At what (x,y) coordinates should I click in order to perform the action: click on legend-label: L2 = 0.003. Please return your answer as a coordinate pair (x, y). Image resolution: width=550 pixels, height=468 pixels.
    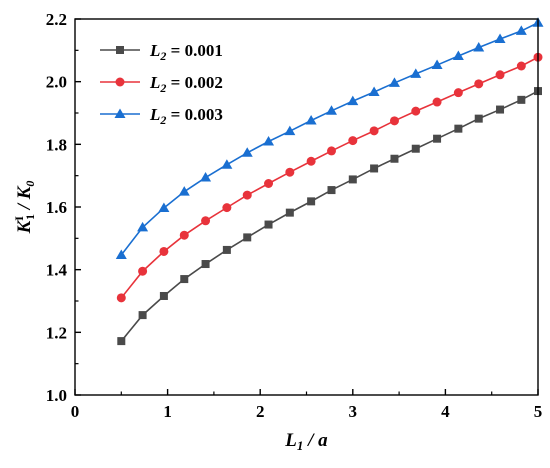
    Looking at the image, I should click on (186, 116).